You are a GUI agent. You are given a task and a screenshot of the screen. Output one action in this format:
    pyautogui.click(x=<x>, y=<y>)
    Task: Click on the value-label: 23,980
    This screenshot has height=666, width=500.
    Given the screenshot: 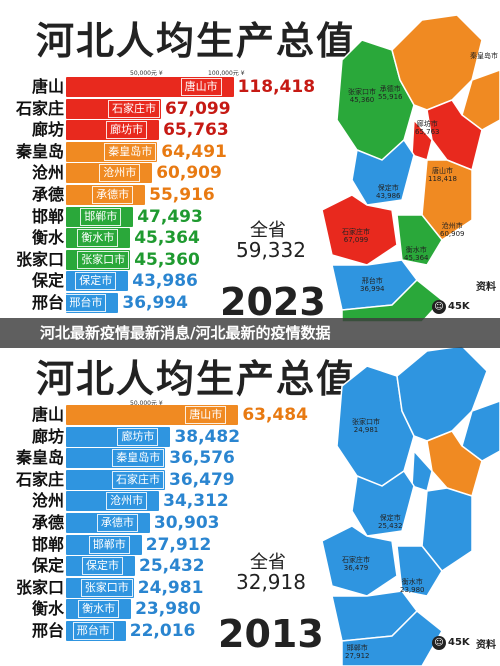 What is the action you would take?
    pyautogui.click(x=168, y=609)
    